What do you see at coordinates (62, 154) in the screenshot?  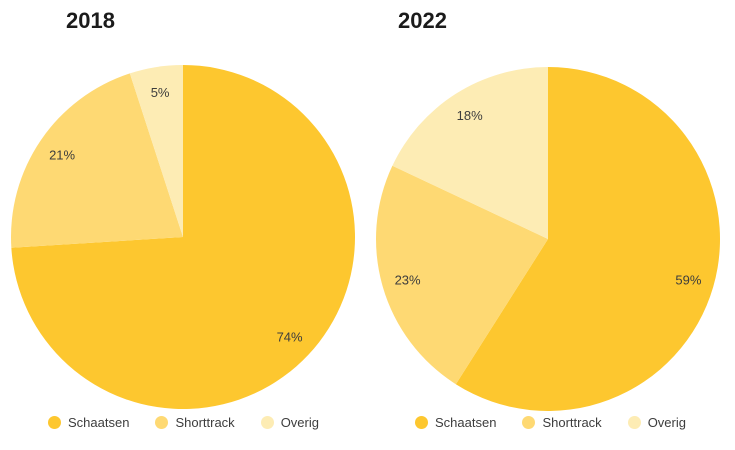 I see `slice-label-shorttrack: 21%` at bounding box center [62, 154].